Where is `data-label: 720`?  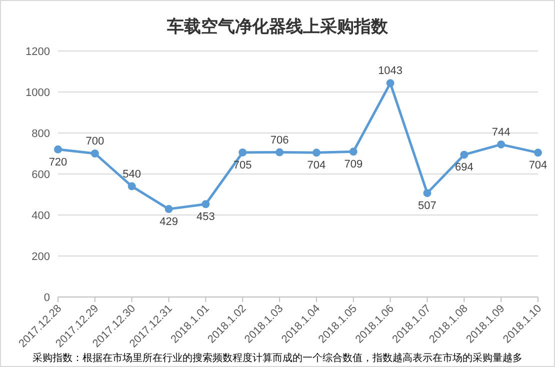
data-label: 720 is located at coordinates (58, 162).